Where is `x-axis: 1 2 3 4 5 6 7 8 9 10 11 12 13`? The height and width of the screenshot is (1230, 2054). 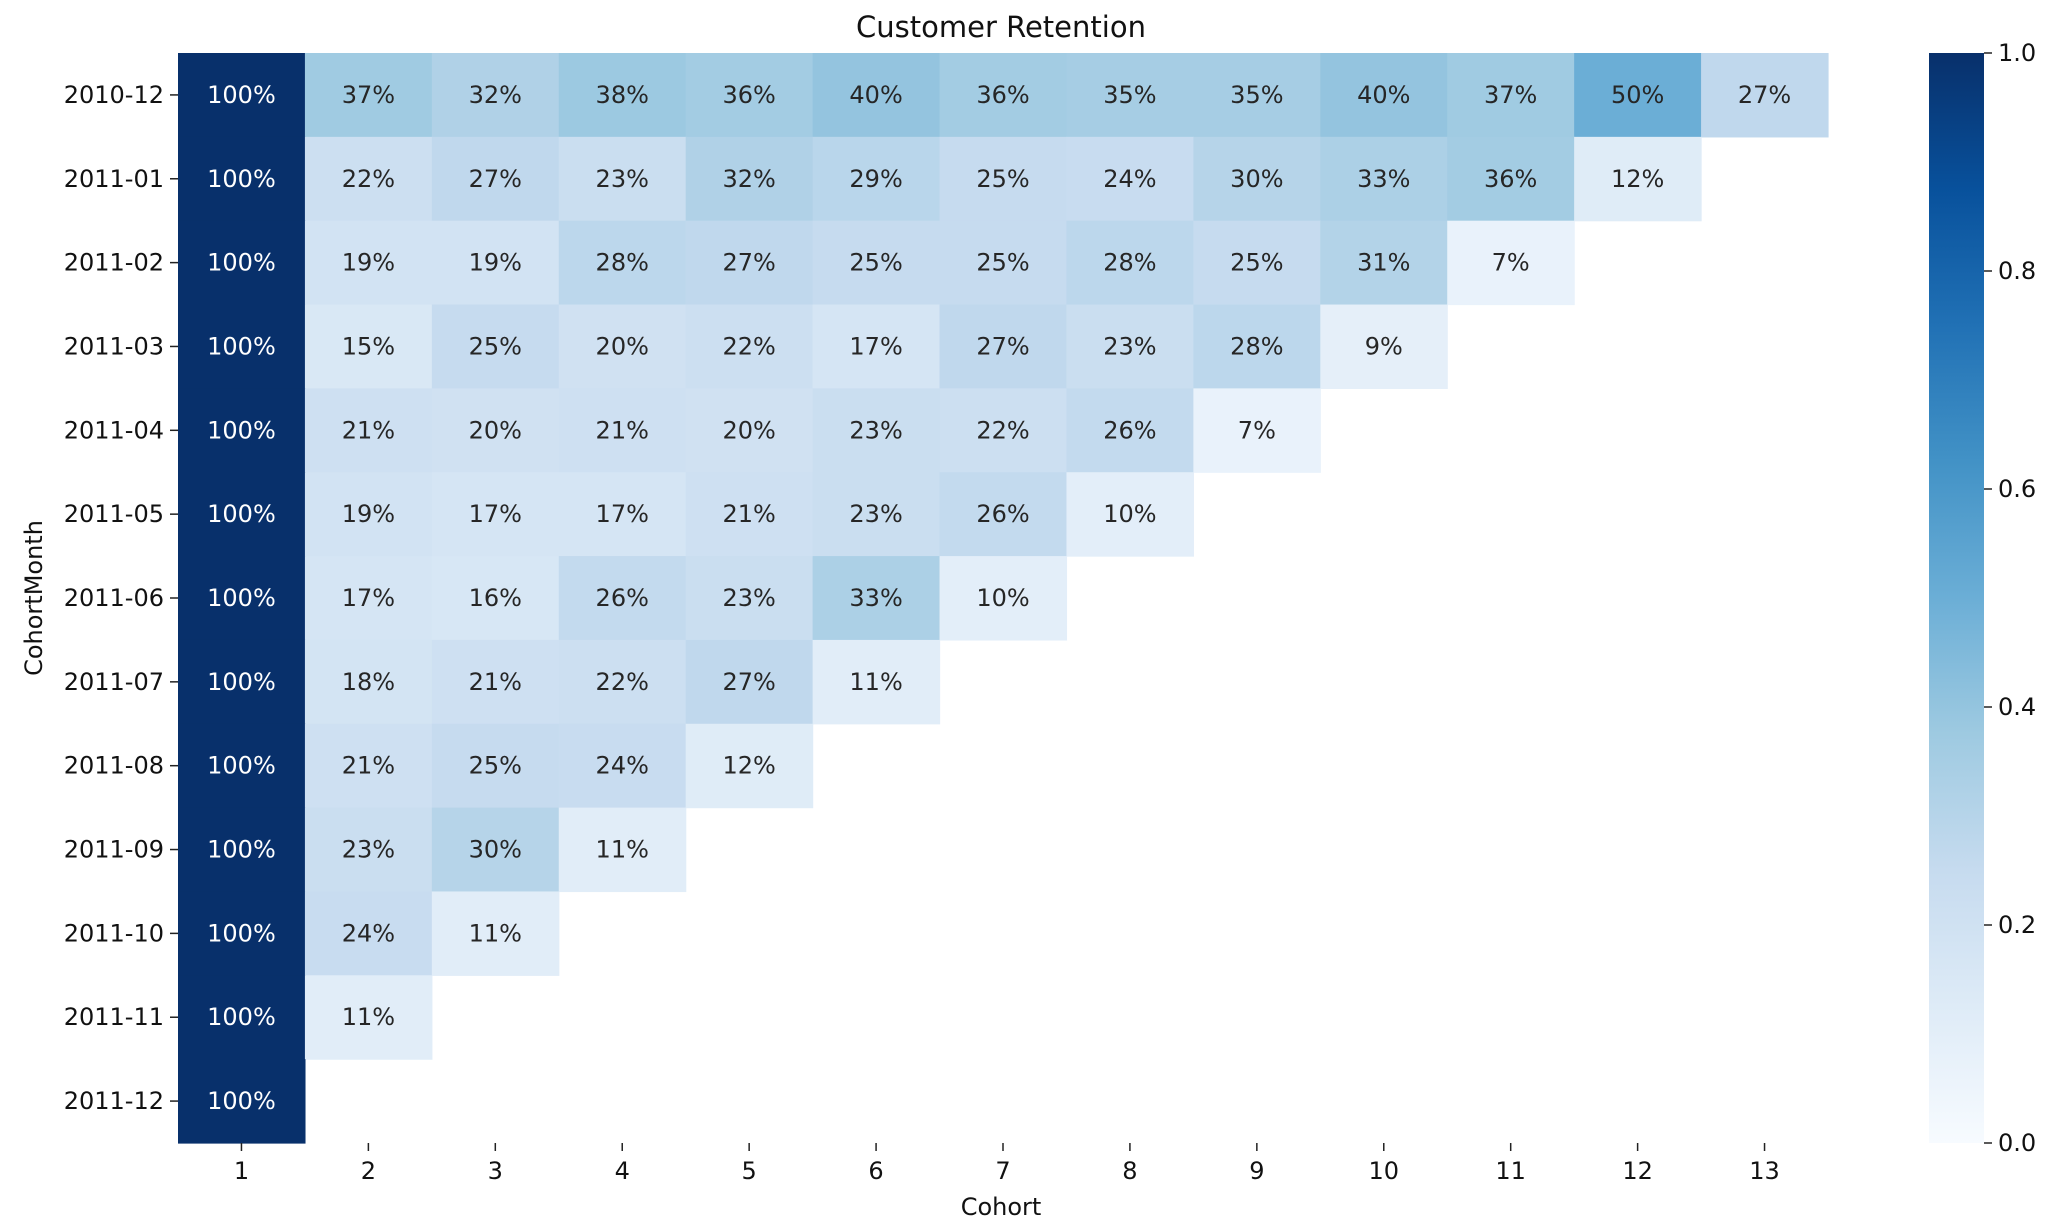
x-axis: 1 2 3 4 5 6 7 8 9 10 11 12 13 is located at coordinates (1007, 1164).